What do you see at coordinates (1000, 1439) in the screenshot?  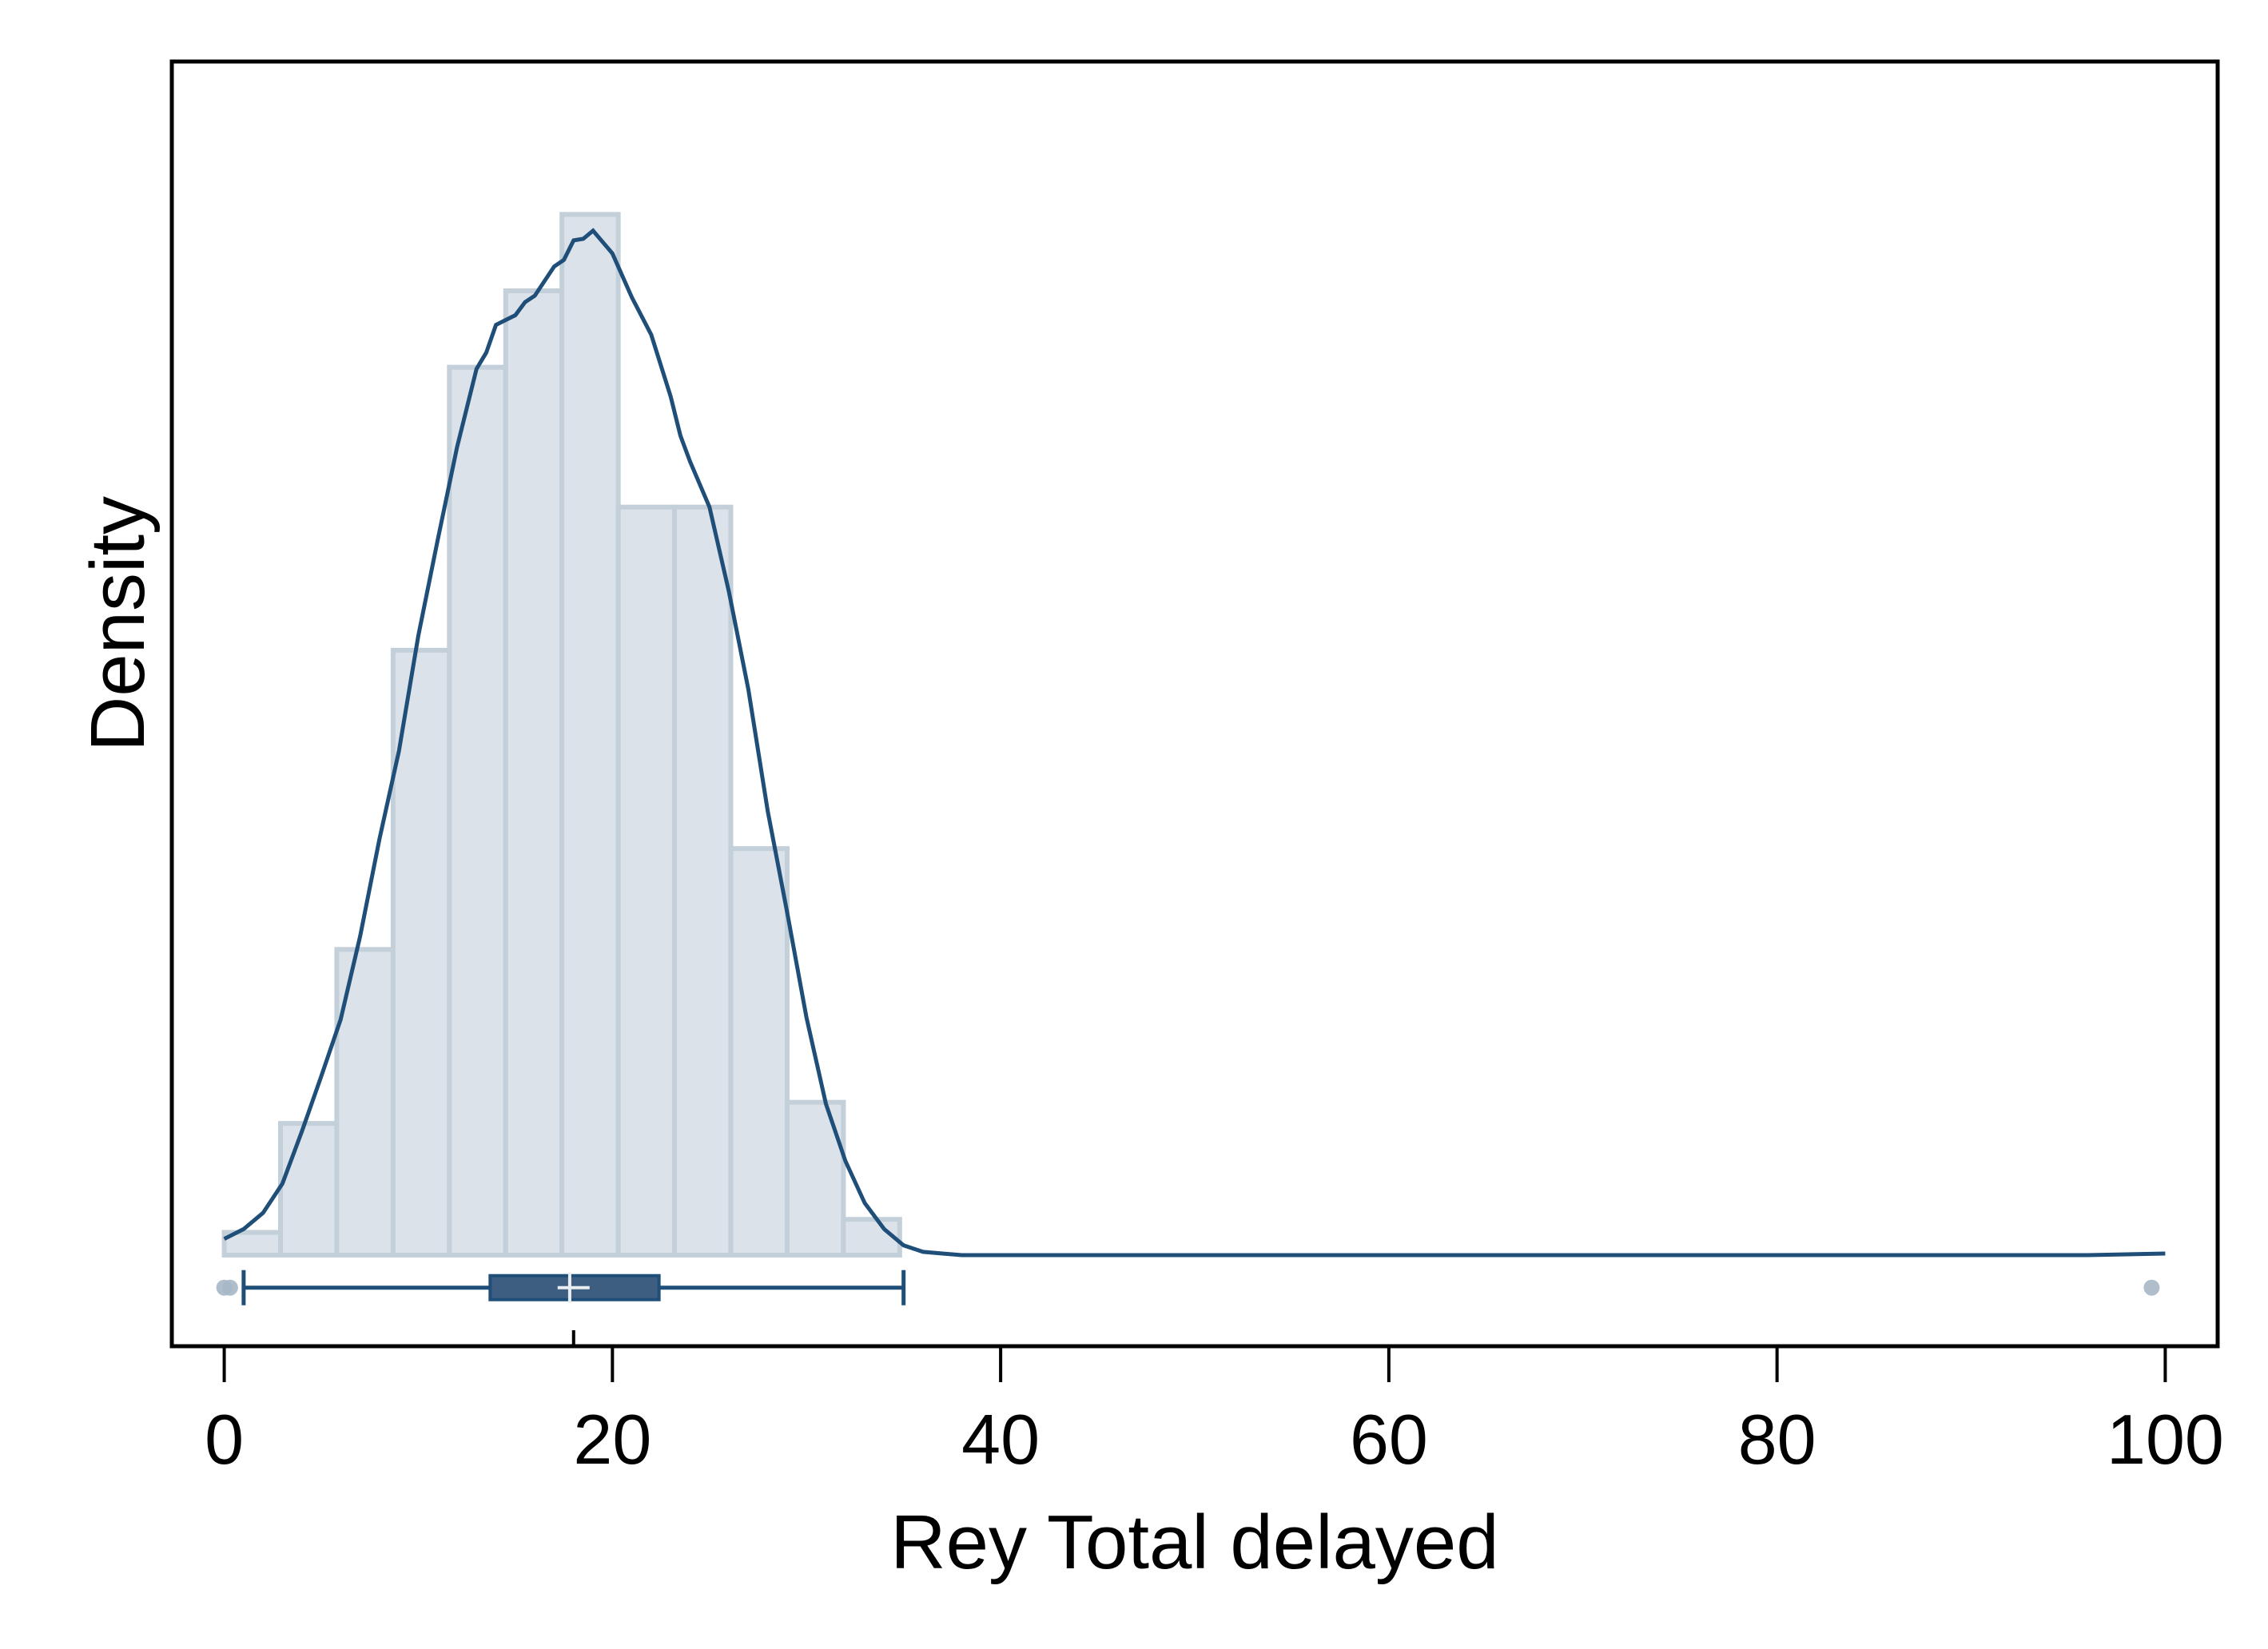 I see `x-tick-label: 40` at bounding box center [1000, 1439].